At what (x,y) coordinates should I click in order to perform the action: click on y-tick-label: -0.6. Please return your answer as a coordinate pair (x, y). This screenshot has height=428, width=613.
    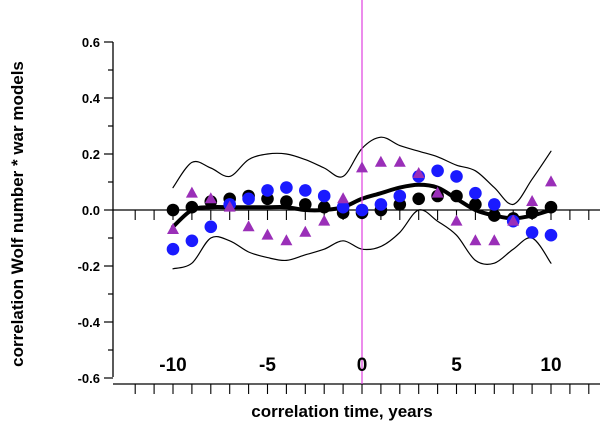
    Looking at the image, I should click on (89, 378).